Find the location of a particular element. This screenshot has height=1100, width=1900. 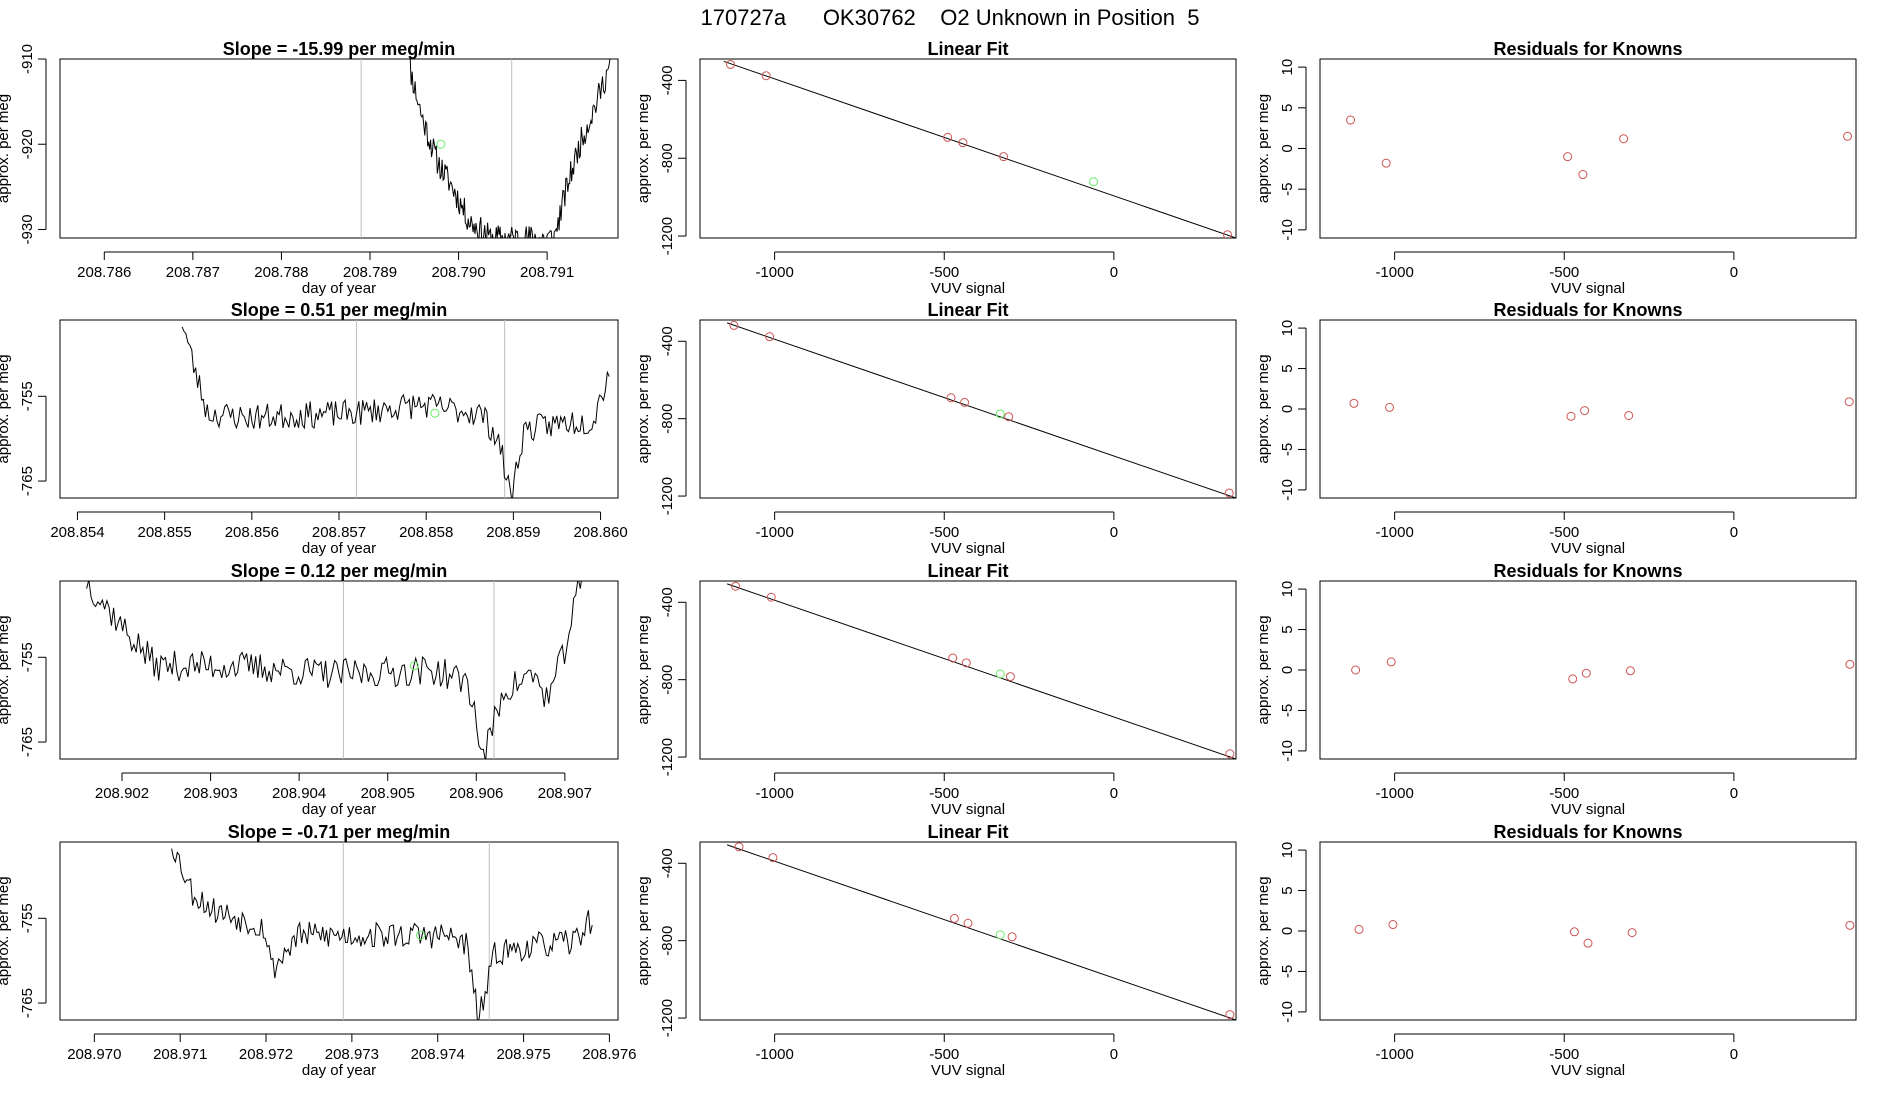

x-tick-label: 208.971 is located at coordinates (180, 1054).